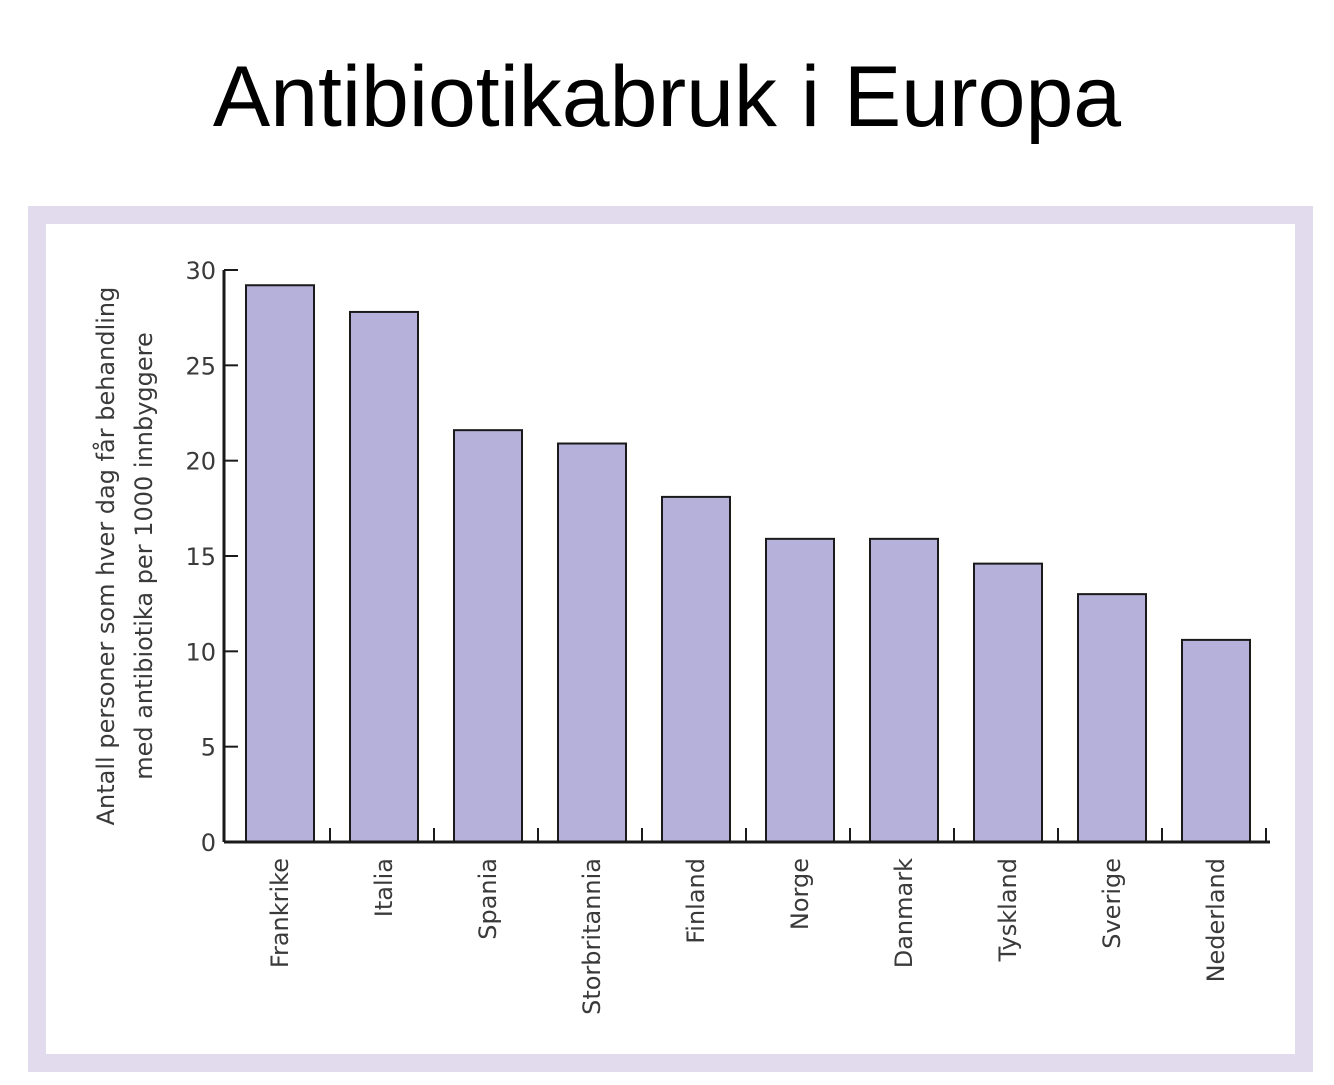 The width and height of the screenshot is (1334, 1085). I want to click on x-tick-label-spania: Spania, so click(488, 899).